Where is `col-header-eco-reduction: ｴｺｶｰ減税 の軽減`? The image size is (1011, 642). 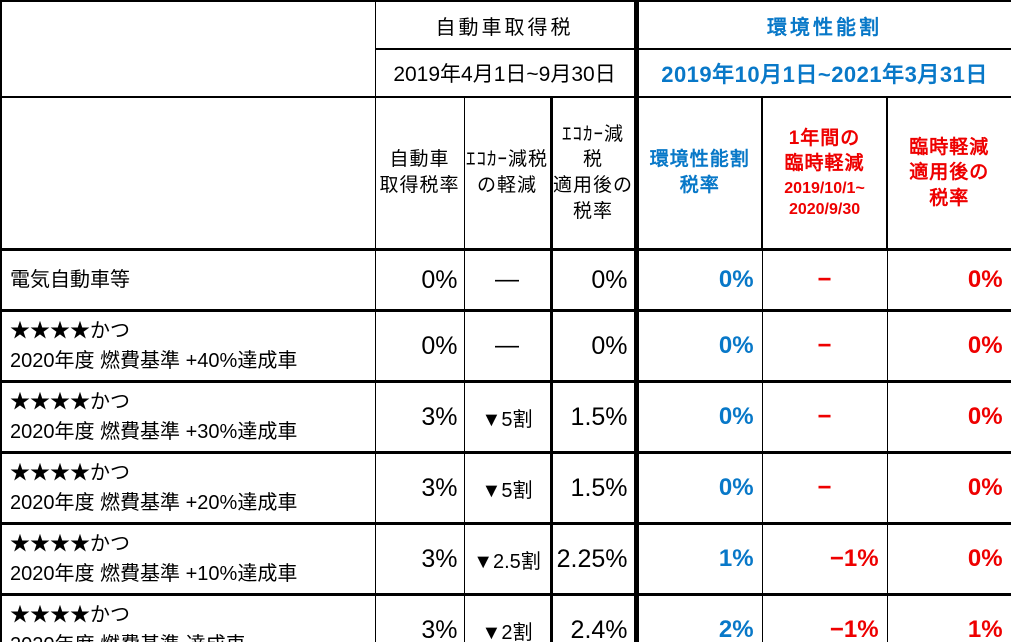
col-header-eco-reduction: ｴｺｶｰ減税 の軽減 is located at coordinates (507, 173).